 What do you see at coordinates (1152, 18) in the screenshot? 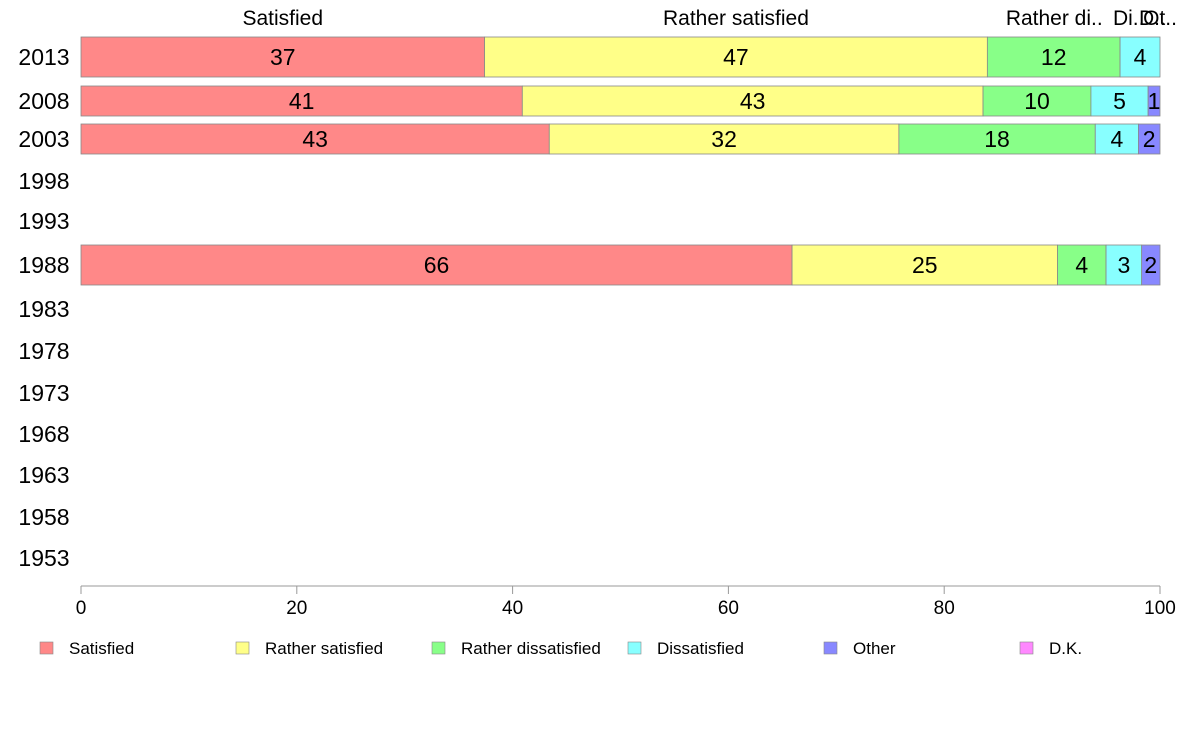
I see `top-label-4: D..` at bounding box center [1152, 18].